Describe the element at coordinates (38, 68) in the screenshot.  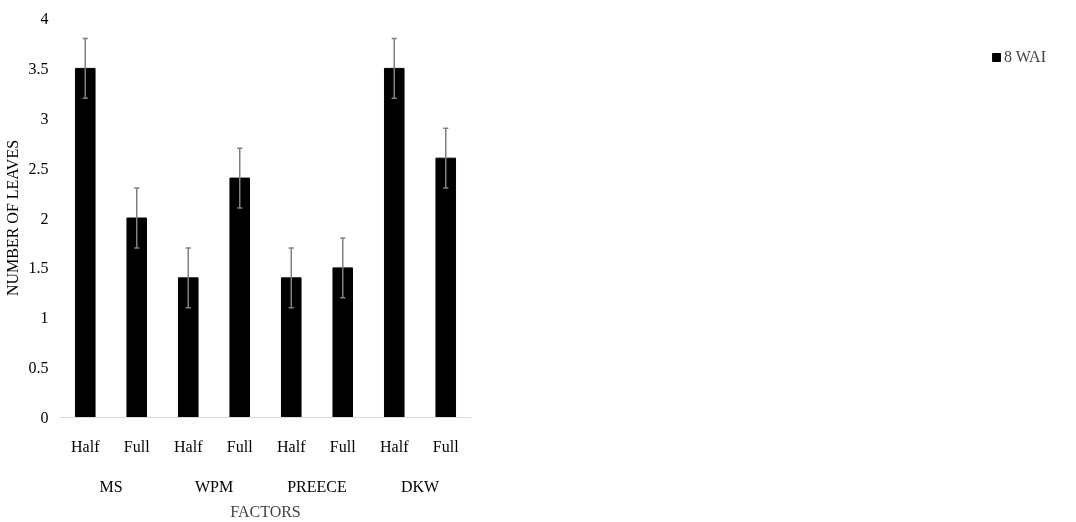
I see `y-tick-label: 3.5` at that location.